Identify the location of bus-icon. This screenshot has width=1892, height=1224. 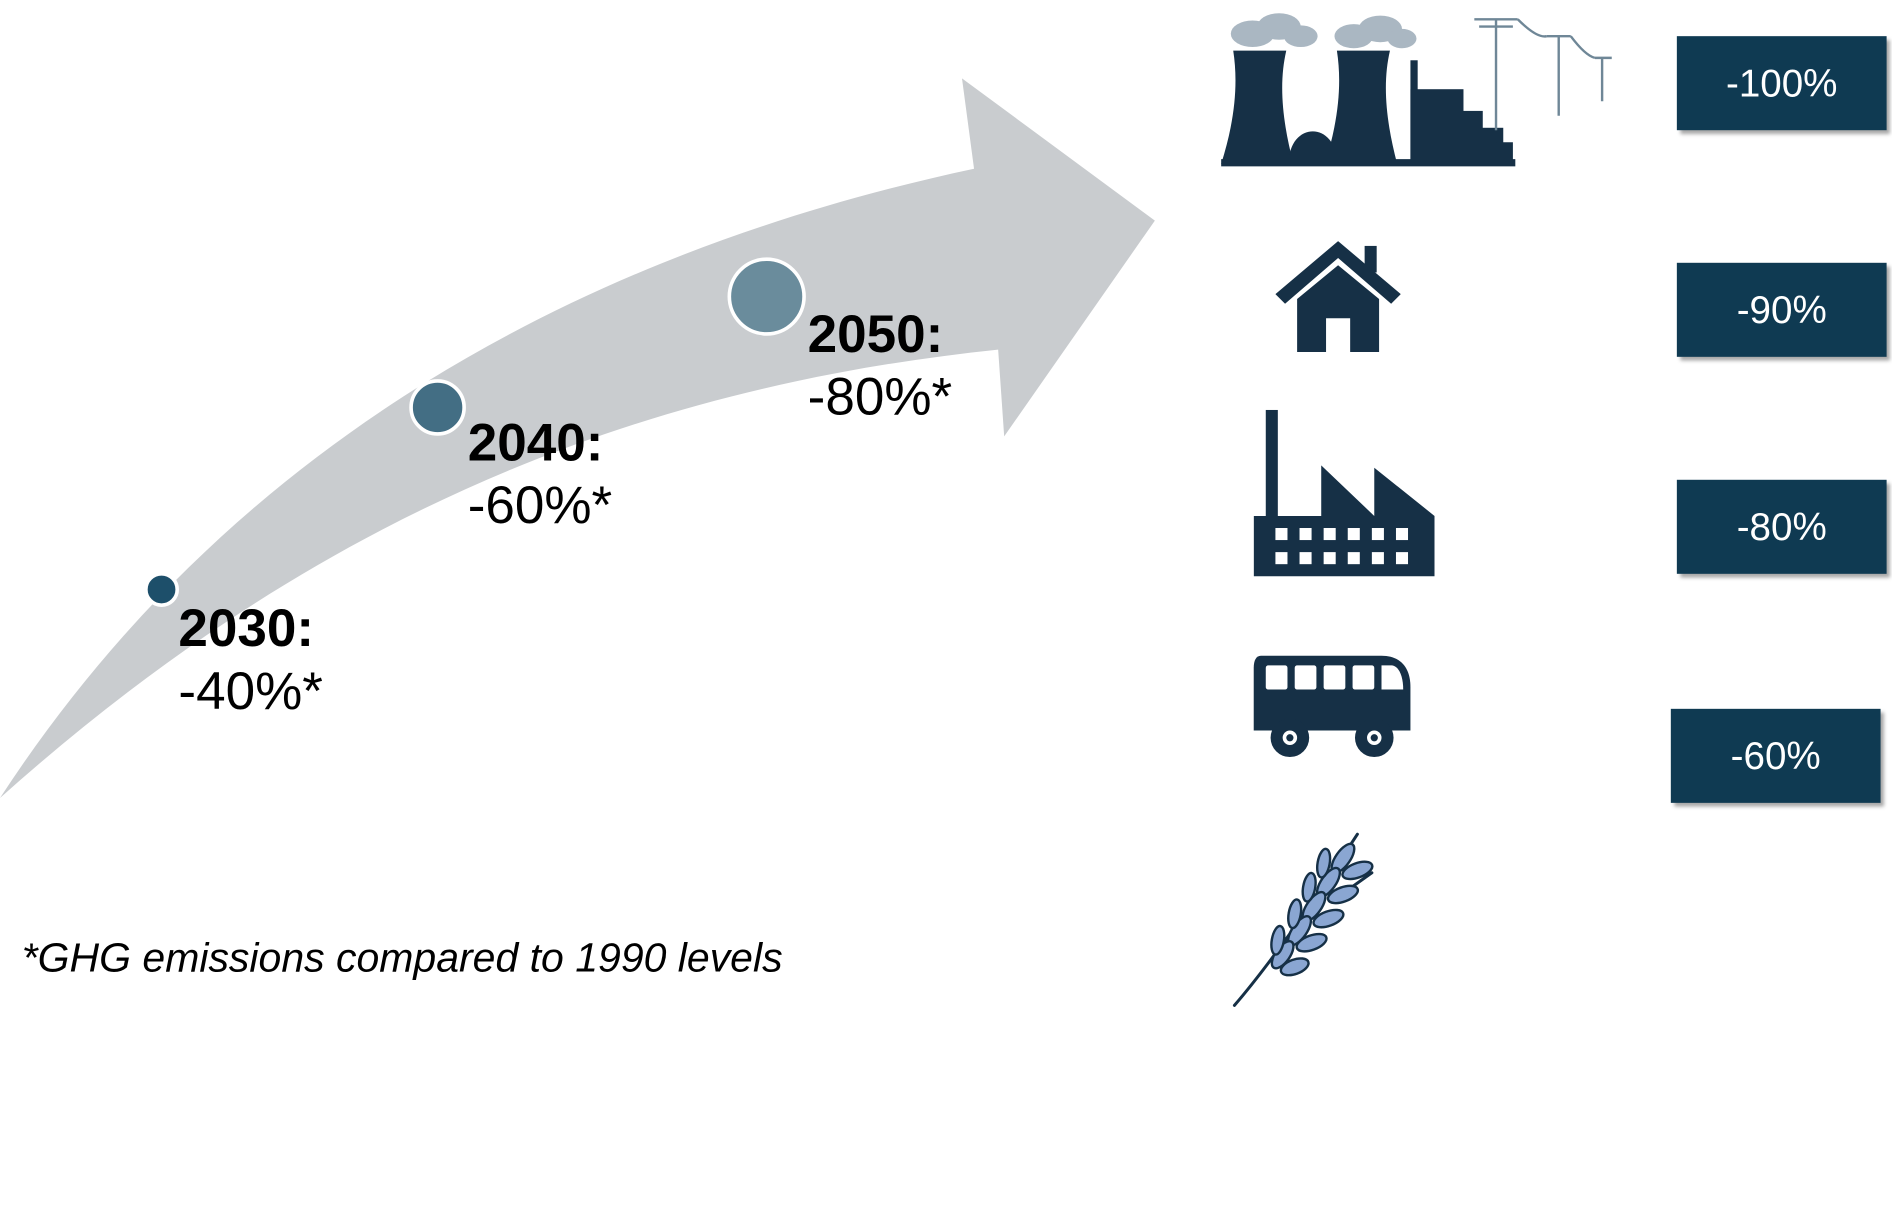
(1332, 706).